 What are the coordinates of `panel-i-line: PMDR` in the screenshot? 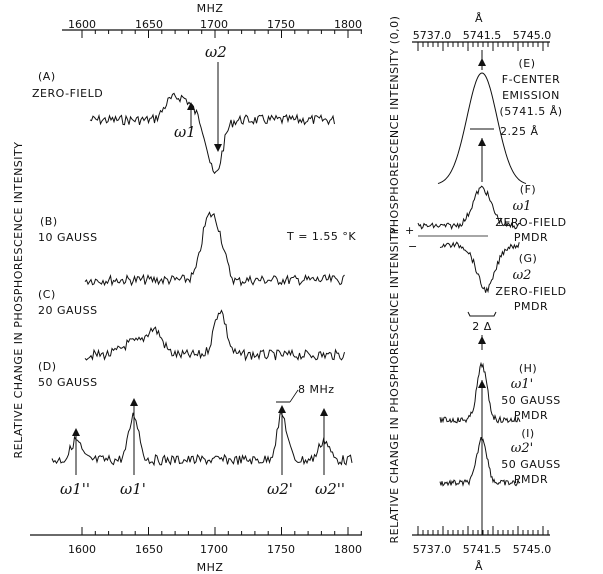 It's located at (531, 479).